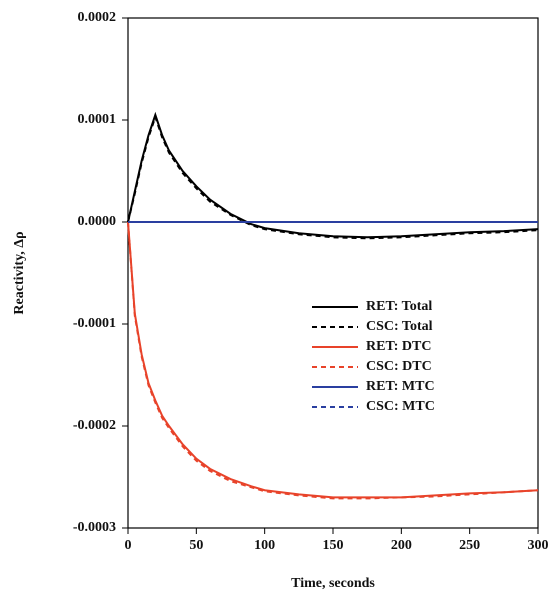 The image size is (552, 596). I want to click on x-tick-label: 100, so click(264, 545).